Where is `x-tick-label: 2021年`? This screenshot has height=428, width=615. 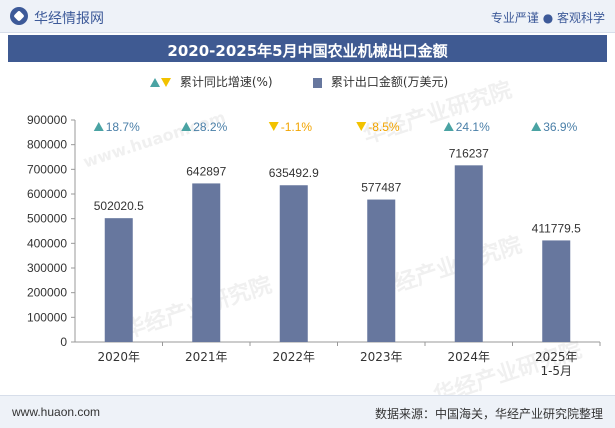
x-tick-label: 2021年 is located at coordinates (206, 357).